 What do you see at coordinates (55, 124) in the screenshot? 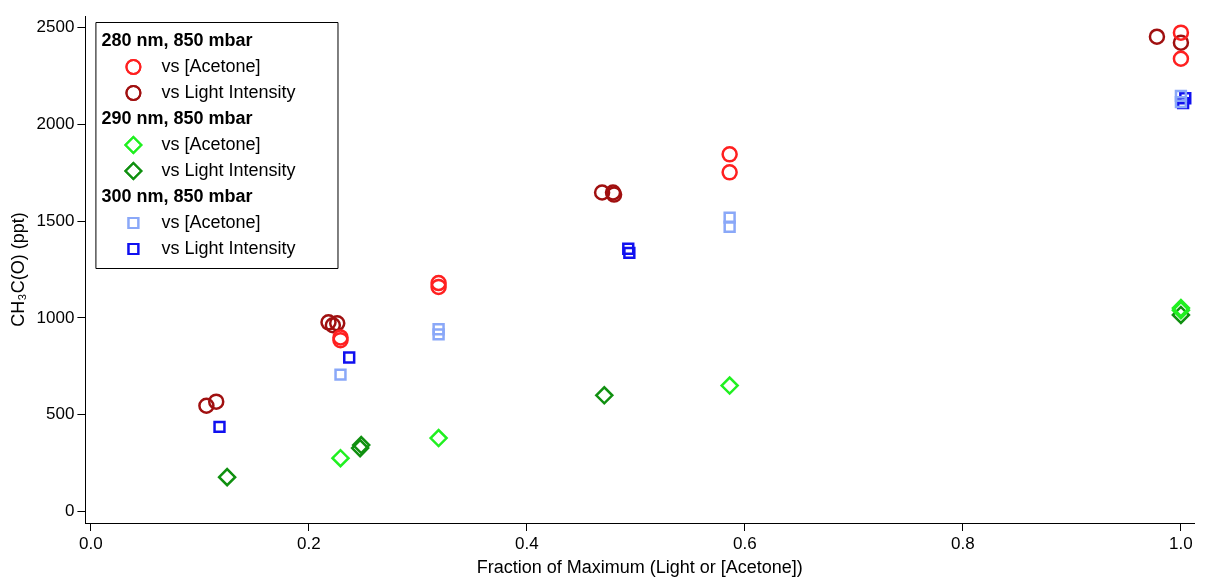
I see `y-tick-label: 2000` at bounding box center [55, 124].